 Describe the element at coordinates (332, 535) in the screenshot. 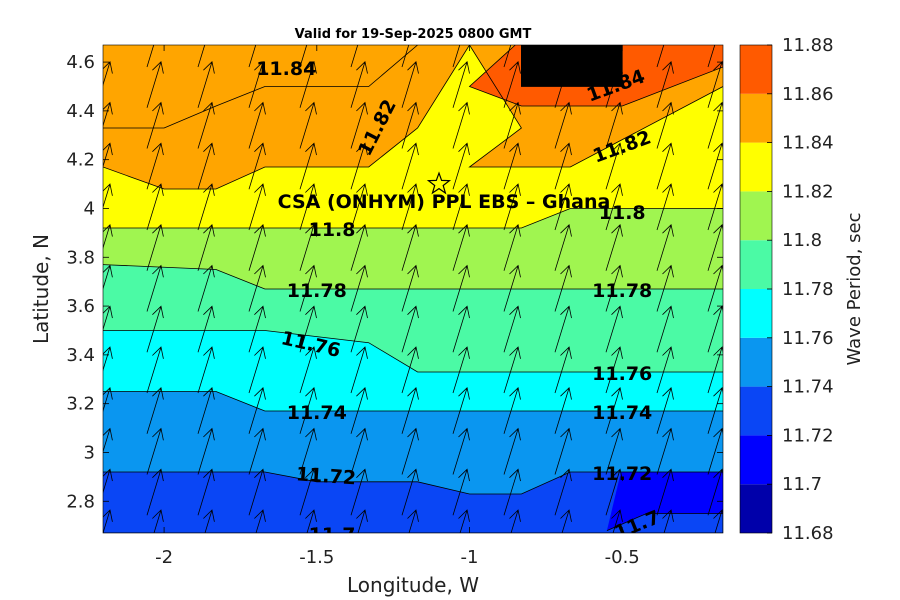

I see `contour-label: 11.7` at that location.